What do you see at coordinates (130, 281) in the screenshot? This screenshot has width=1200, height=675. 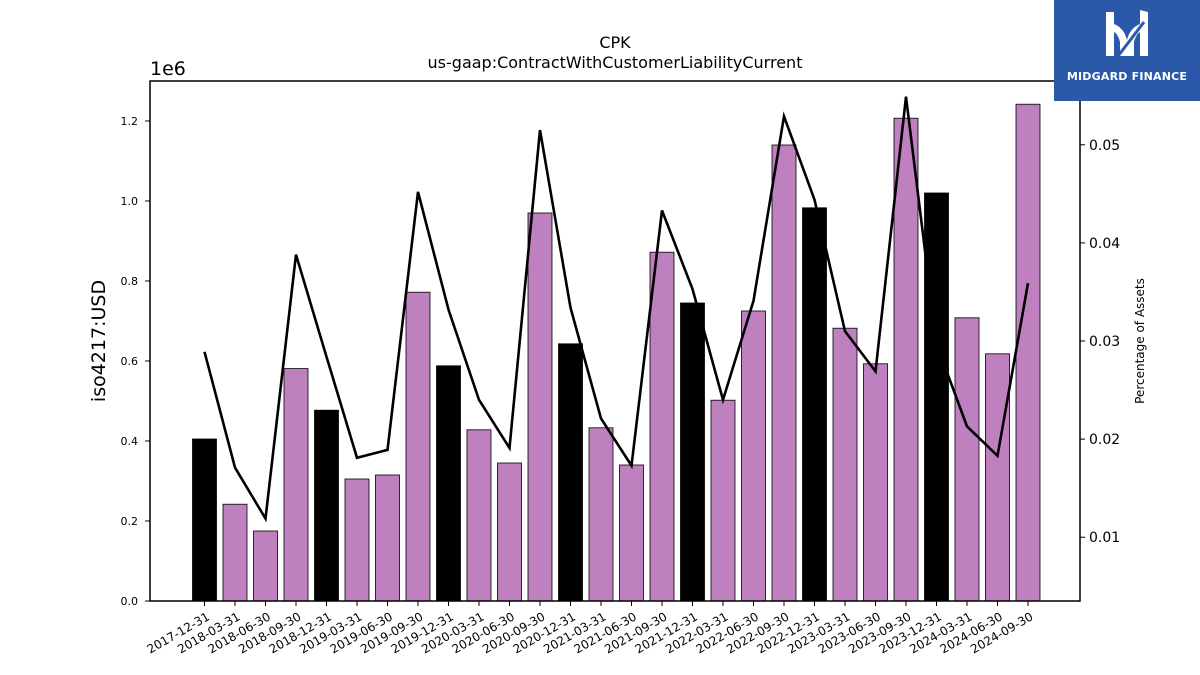 I see `y-tick-label: 0.8` at bounding box center [130, 281].